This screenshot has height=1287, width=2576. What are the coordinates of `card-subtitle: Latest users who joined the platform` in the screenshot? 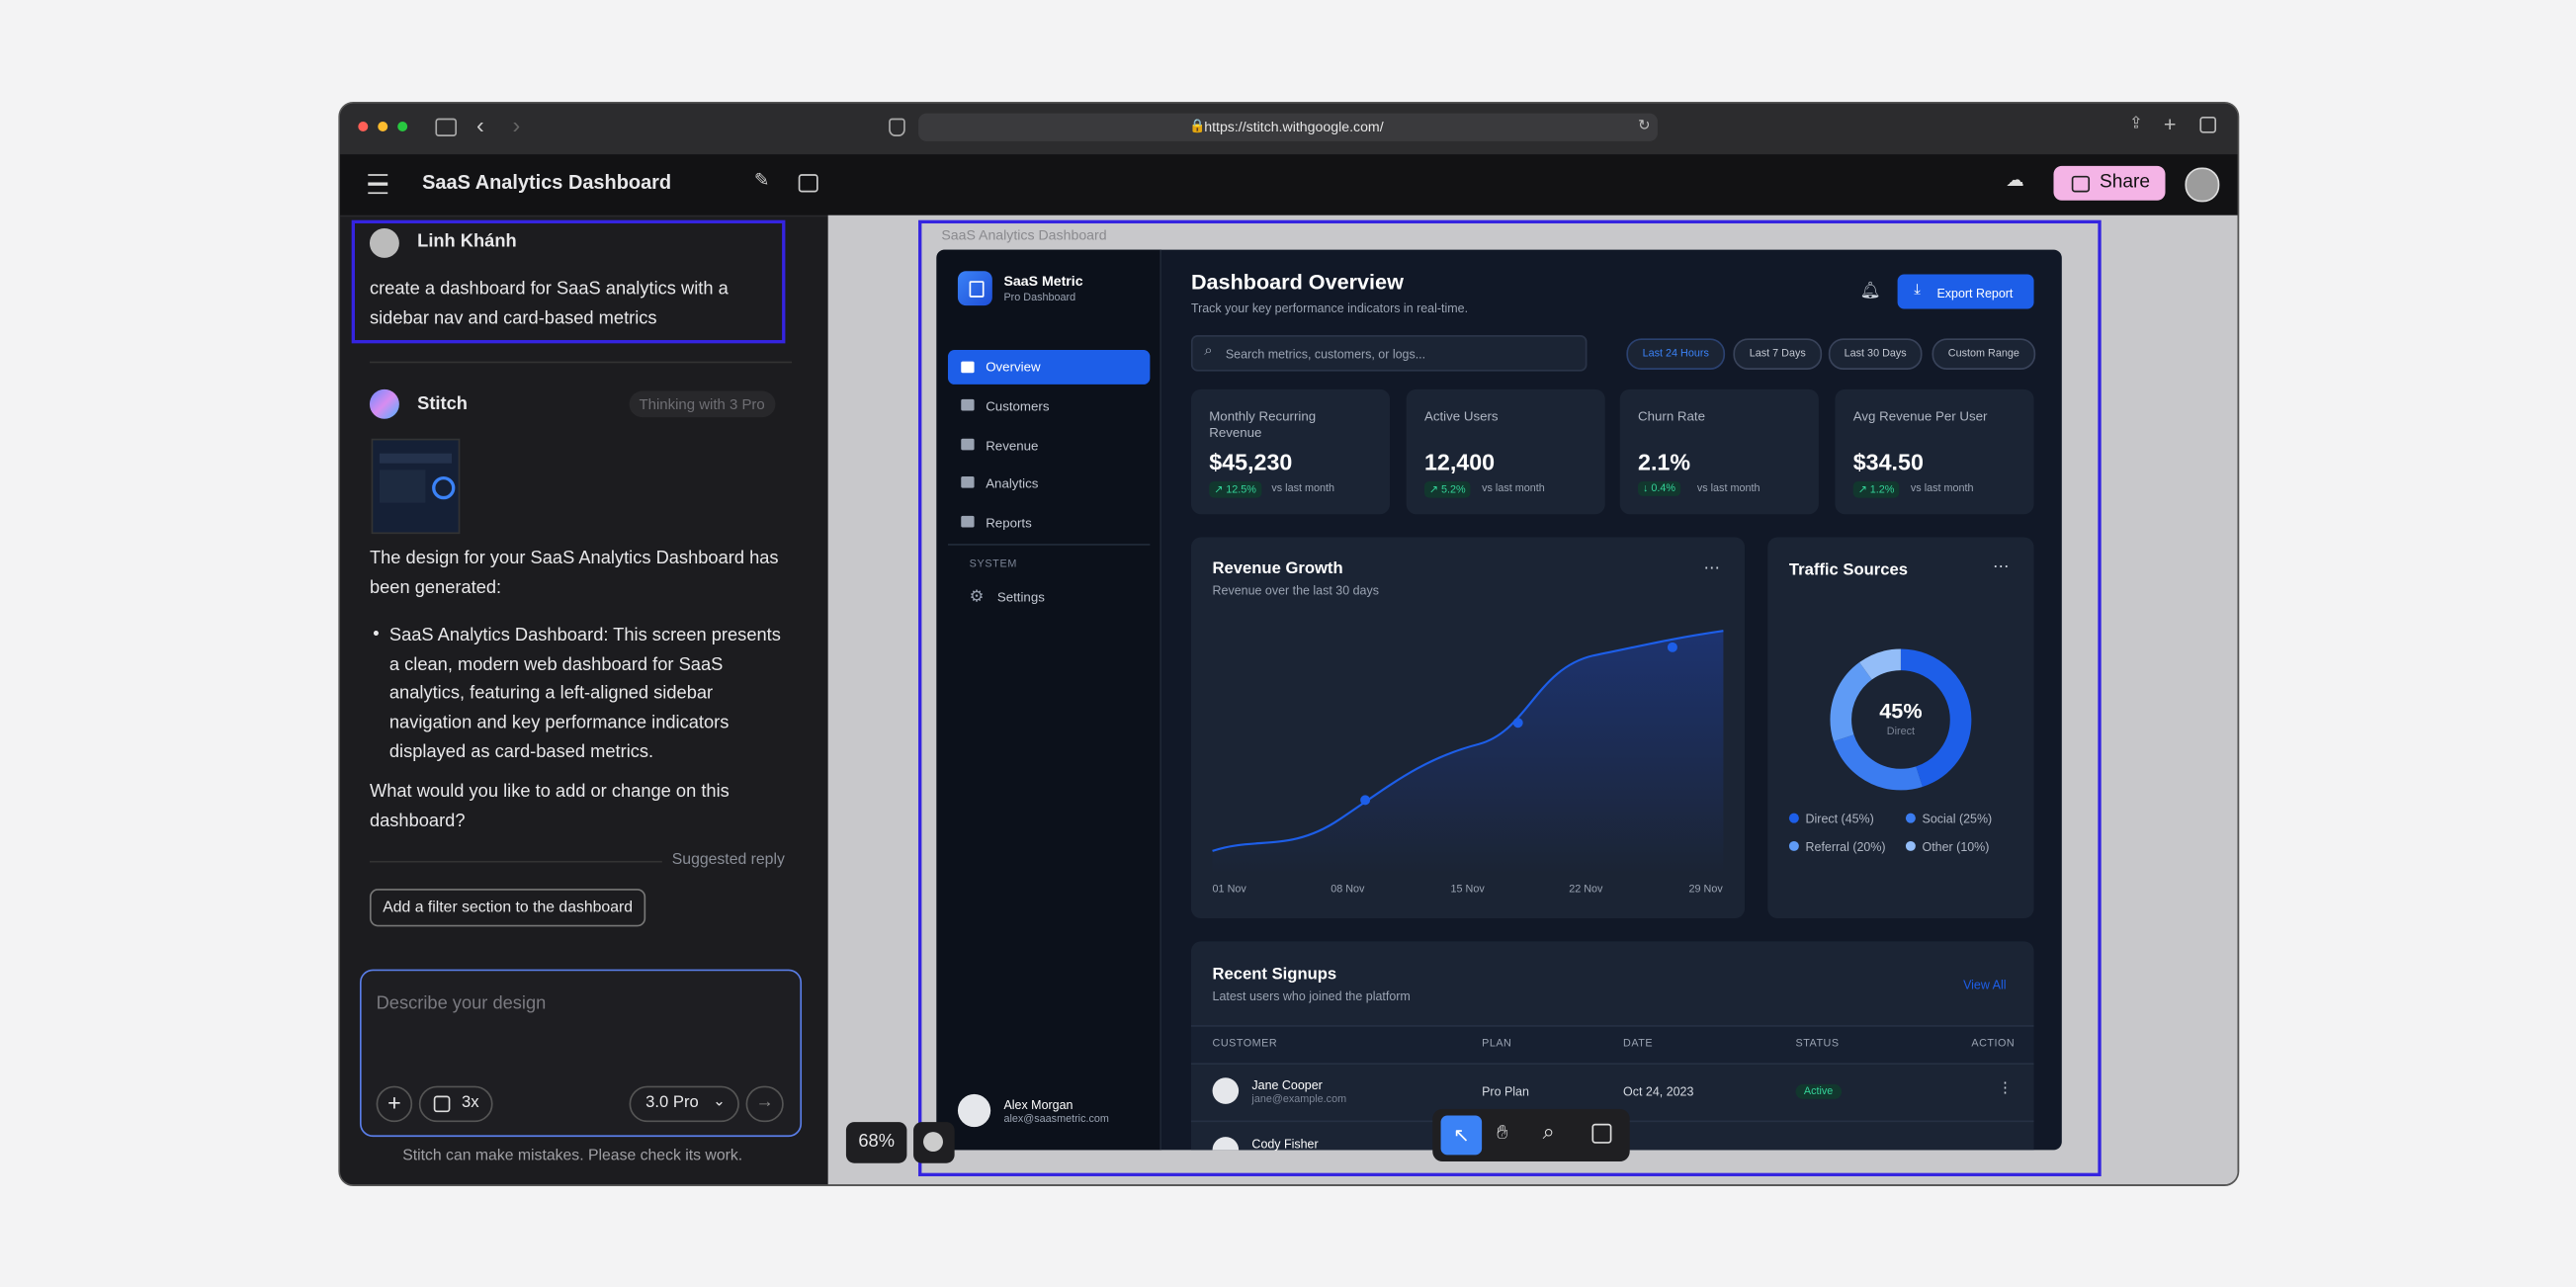 It's located at (1311, 996).